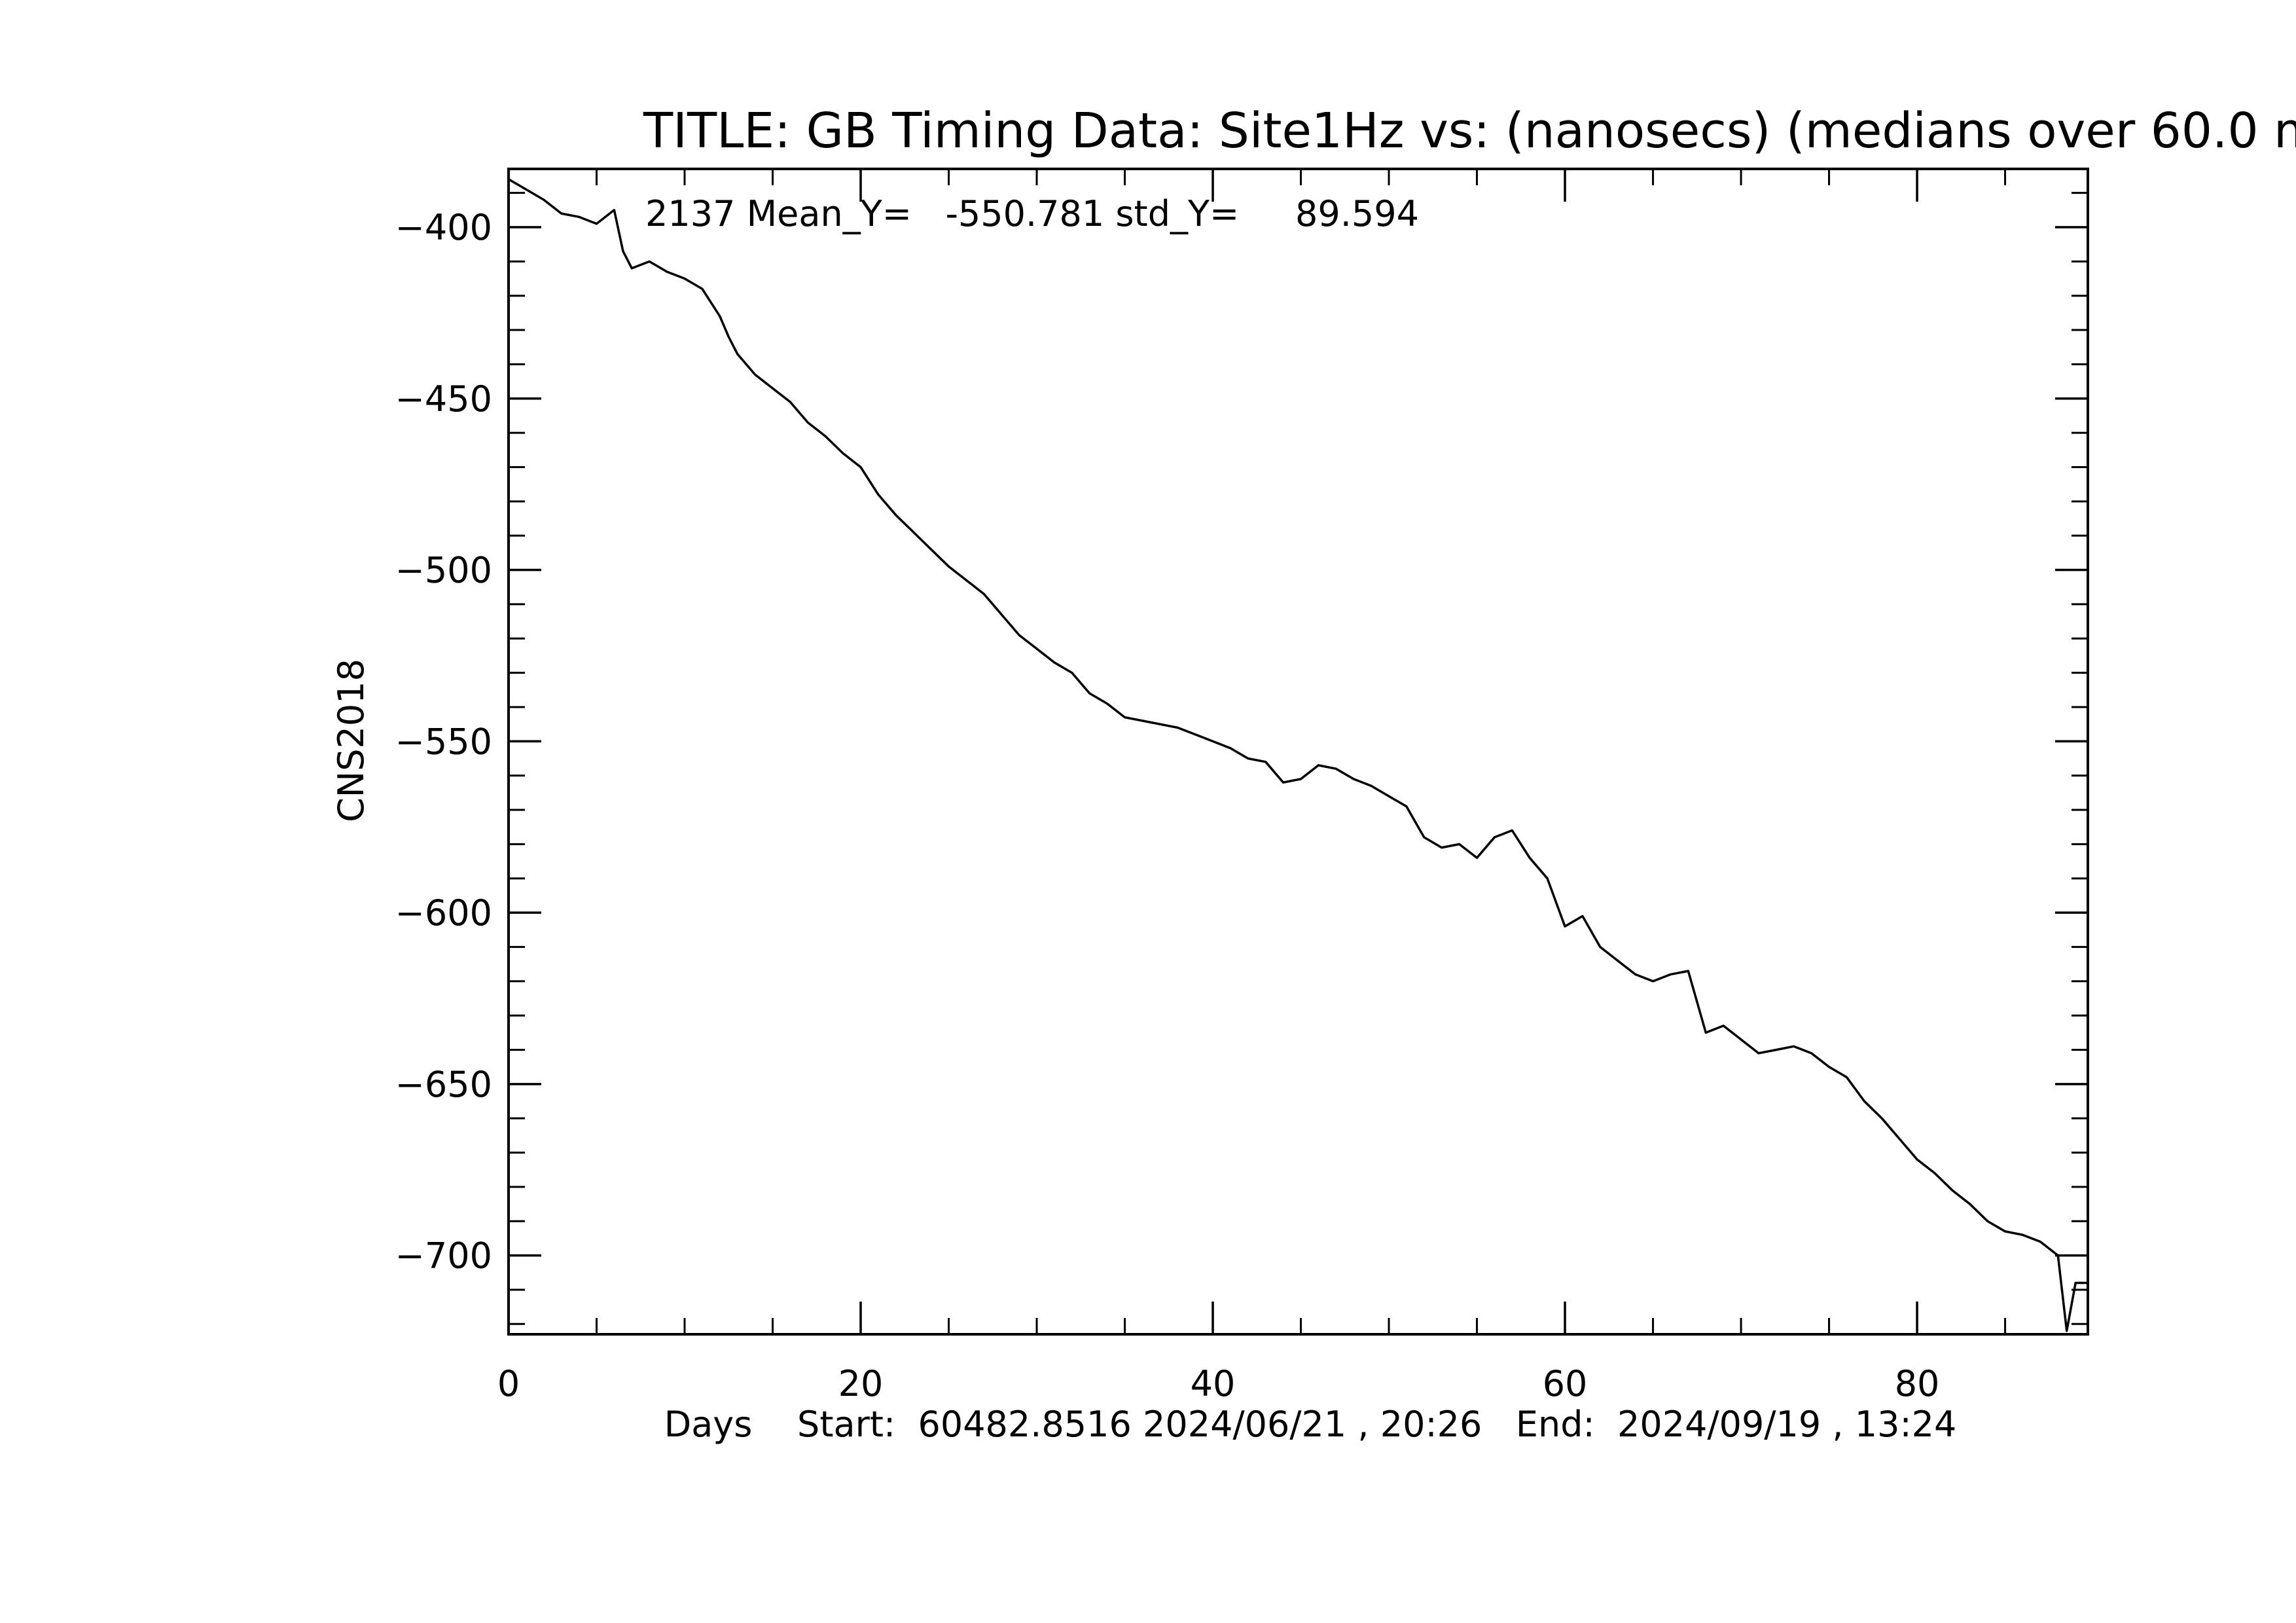  I want to click on y-tick-label: −700, so click(443, 1256).